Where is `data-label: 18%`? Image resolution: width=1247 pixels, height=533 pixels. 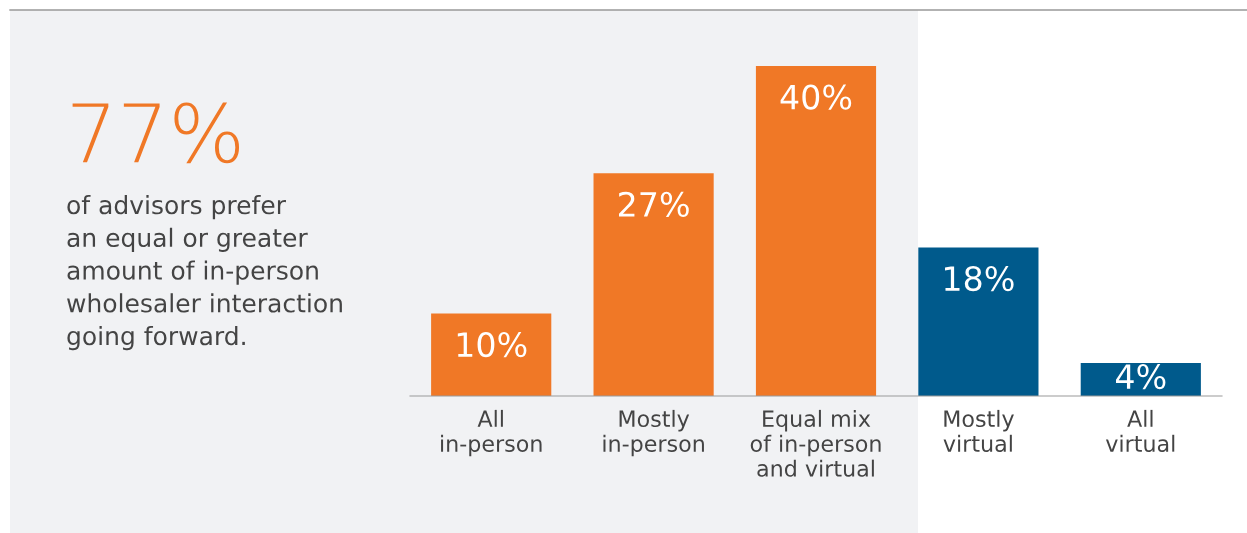
data-label: 18% is located at coordinates (979, 278).